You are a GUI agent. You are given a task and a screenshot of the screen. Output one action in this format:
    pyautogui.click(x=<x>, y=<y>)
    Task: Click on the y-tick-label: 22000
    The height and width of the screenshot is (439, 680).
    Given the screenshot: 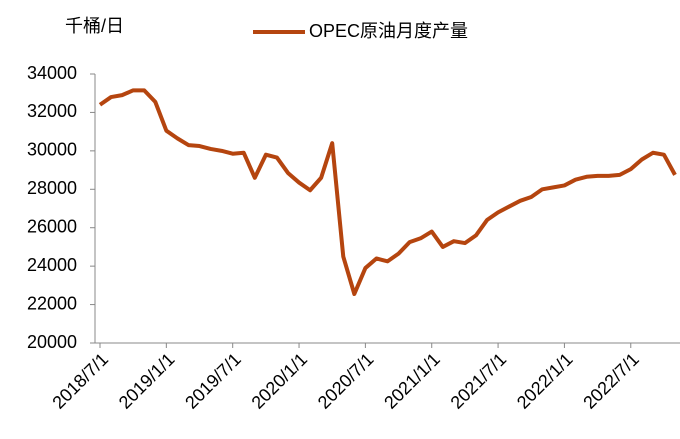 What is the action you would take?
    pyautogui.click(x=52, y=303)
    